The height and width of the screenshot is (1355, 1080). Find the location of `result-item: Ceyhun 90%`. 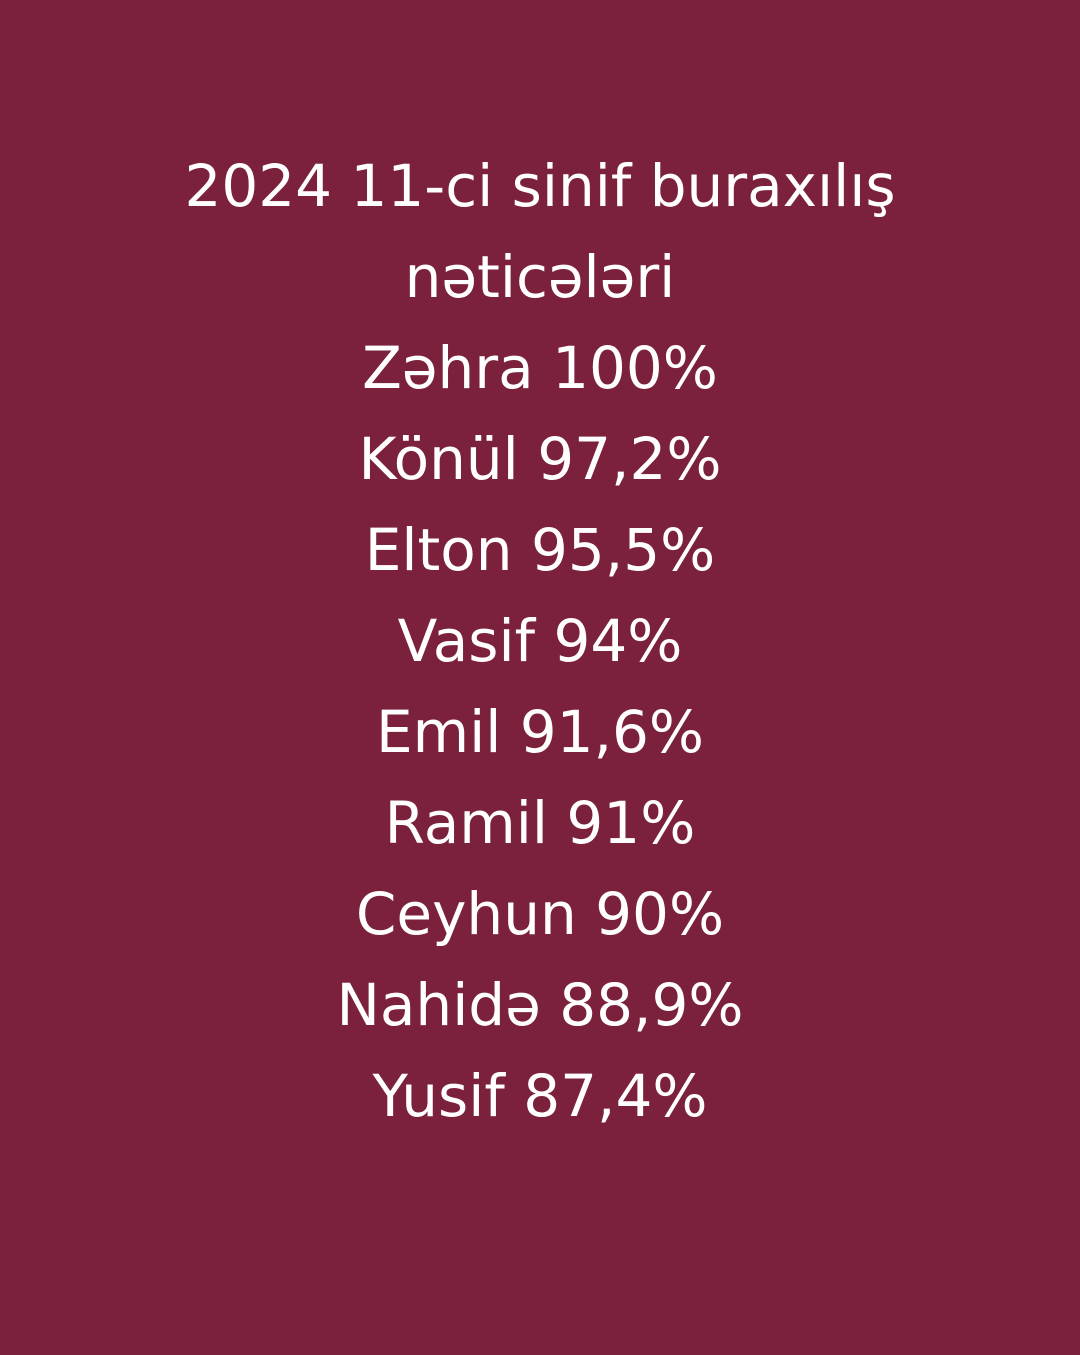

result-item: Ceyhun 90% is located at coordinates (540, 914).